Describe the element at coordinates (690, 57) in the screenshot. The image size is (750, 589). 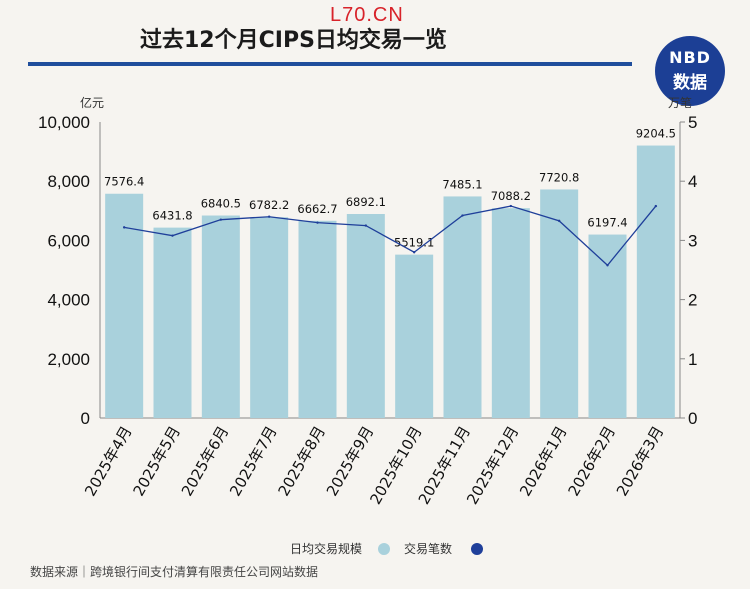
I see `logo-line1: NBD` at that location.